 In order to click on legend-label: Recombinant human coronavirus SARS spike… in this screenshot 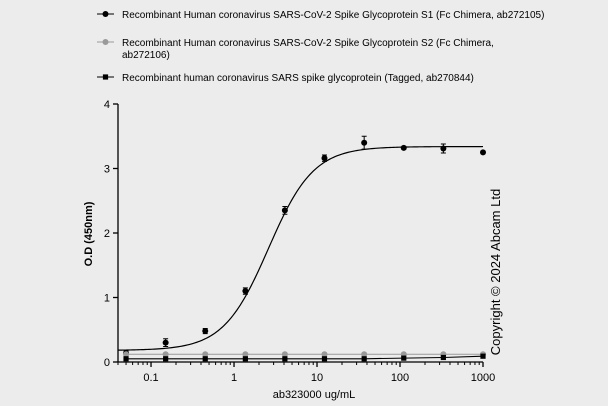, I will do `click(298, 78)`.